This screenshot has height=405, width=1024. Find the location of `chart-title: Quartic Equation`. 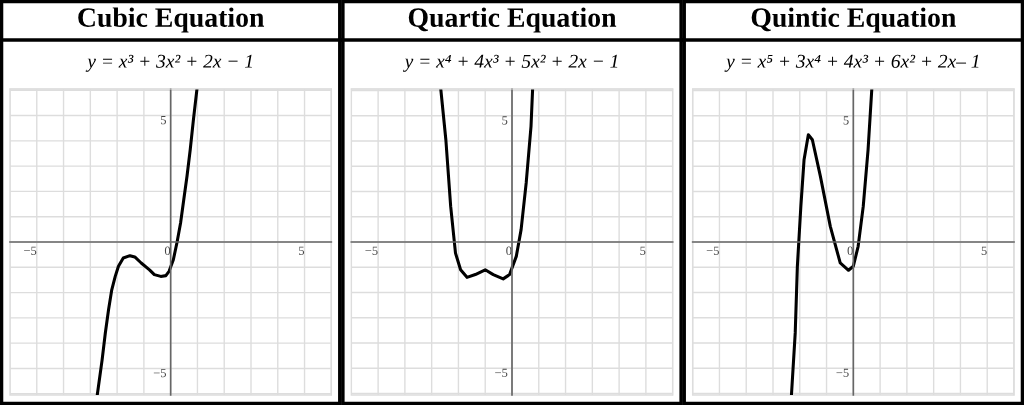

chart-title: Quartic Equation is located at coordinates (512, 20).